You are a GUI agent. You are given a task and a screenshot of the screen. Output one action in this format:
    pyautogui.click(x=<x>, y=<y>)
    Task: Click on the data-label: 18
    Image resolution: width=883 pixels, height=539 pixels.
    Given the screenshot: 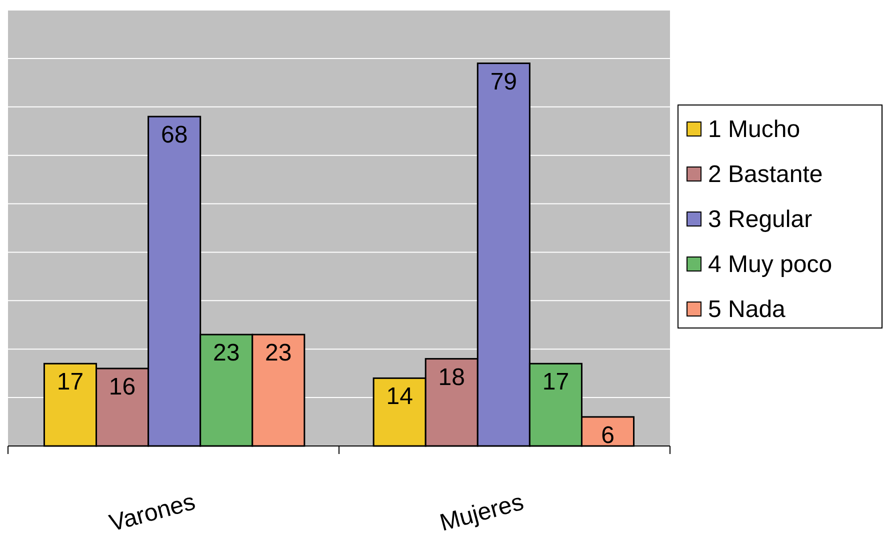 What is the action you would take?
    pyautogui.click(x=451, y=377)
    